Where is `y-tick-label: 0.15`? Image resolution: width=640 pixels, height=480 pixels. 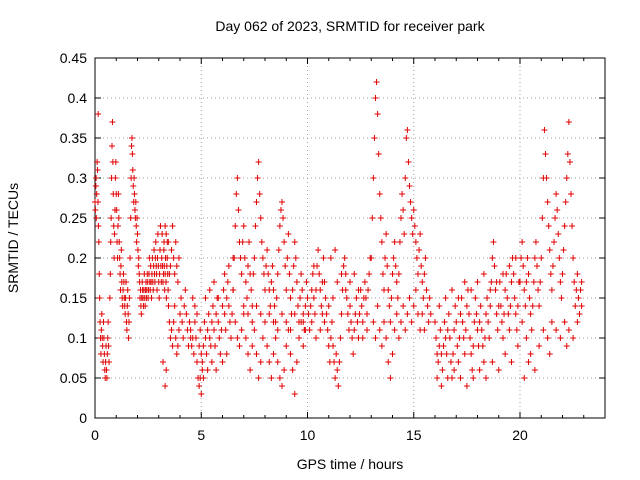
y-tick-label: 0.15 is located at coordinates (73, 298).